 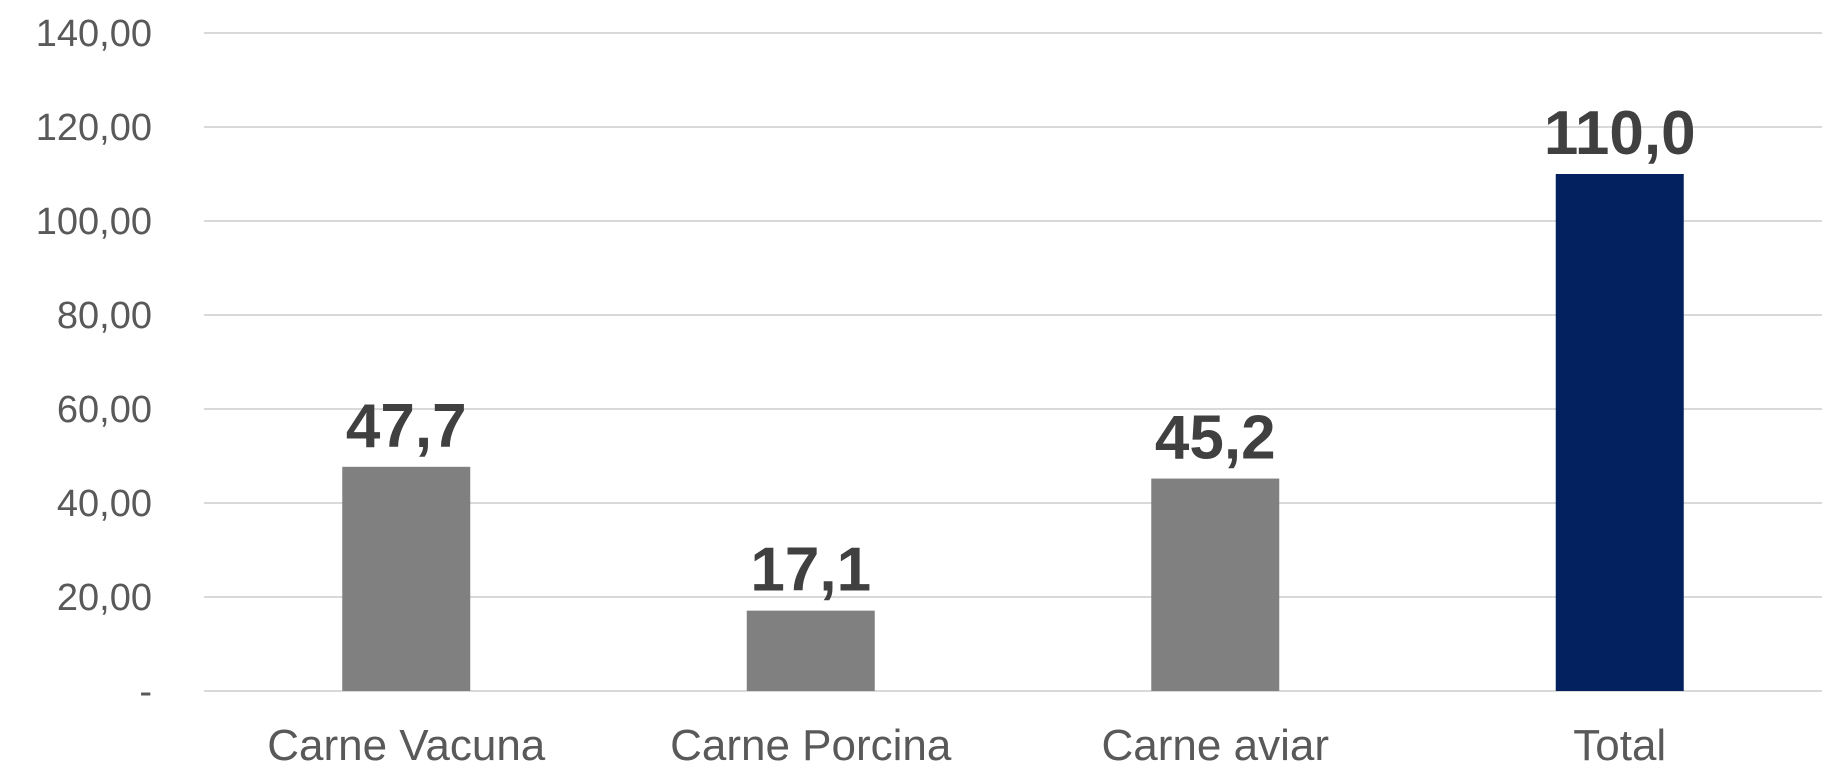 What do you see at coordinates (406, 426) in the screenshot?
I see `data-label: 47,7` at bounding box center [406, 426].